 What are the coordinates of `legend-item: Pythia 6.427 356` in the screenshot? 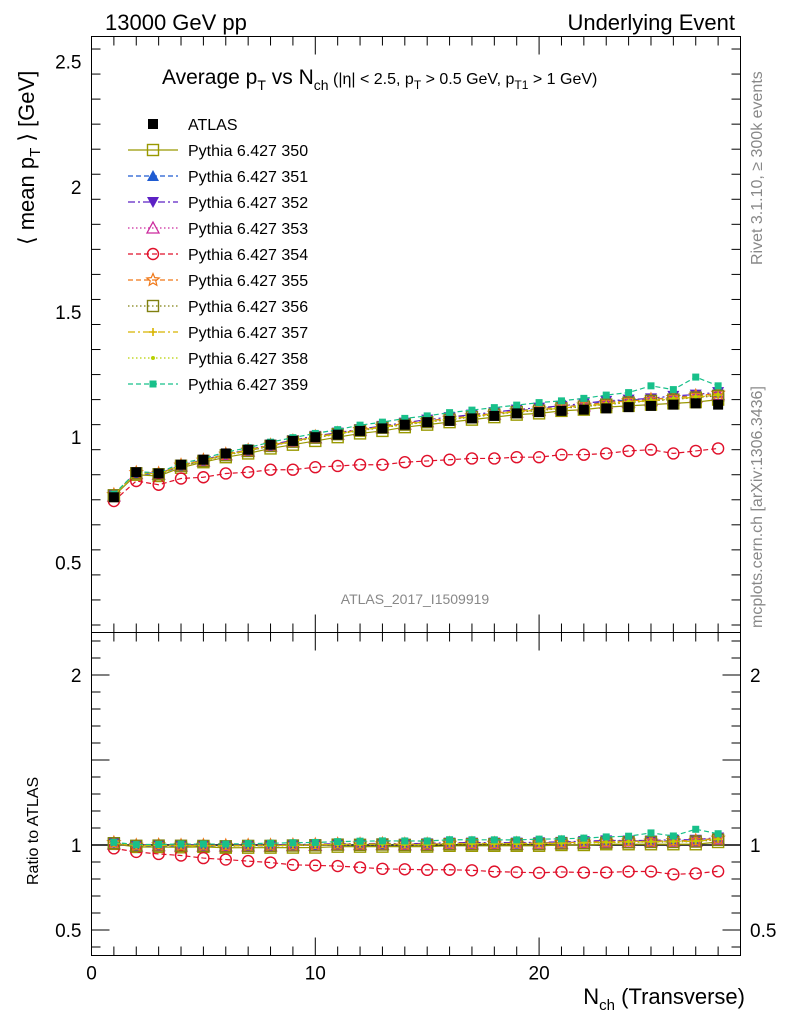 It's located at (218, 307).